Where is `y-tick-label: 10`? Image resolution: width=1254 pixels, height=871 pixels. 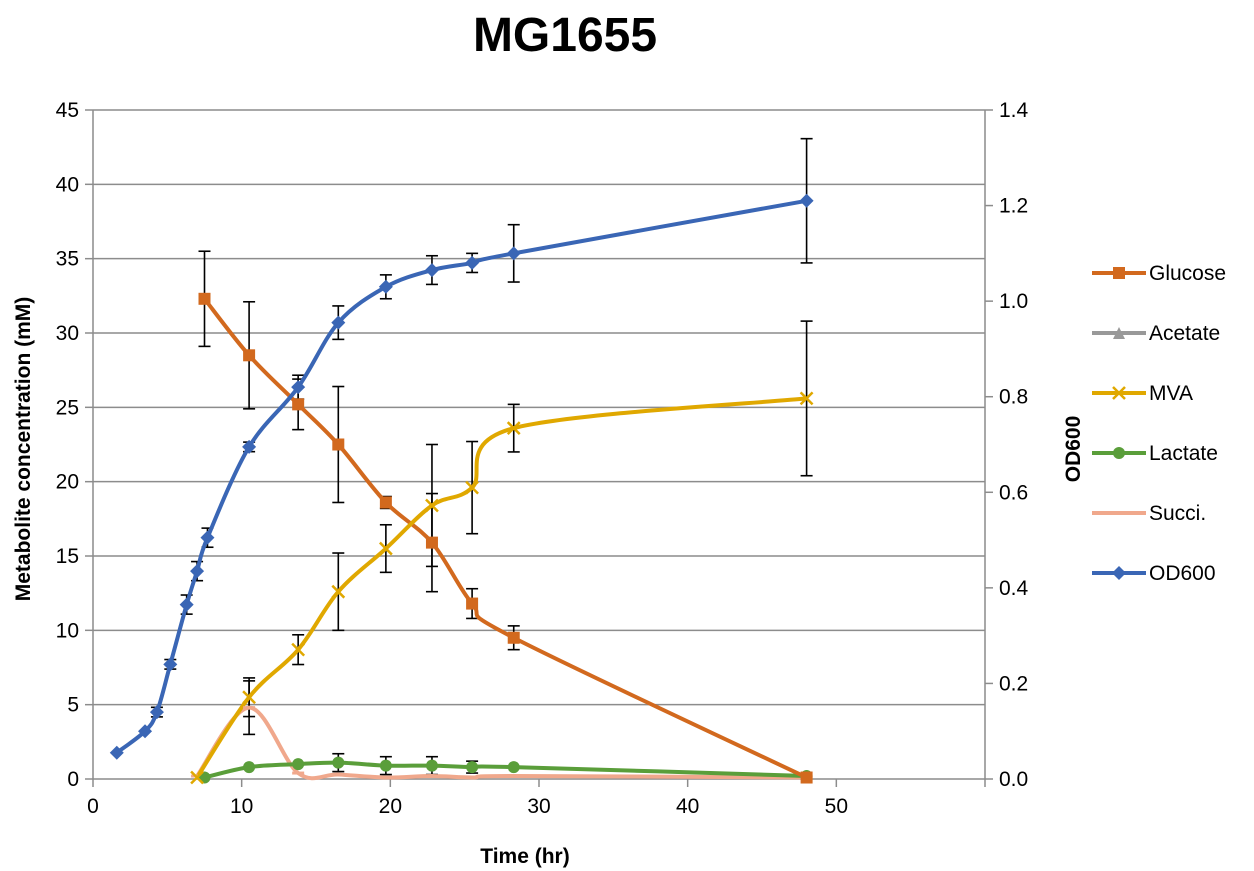 y-tick-label: 10 is located at coordinates (67, 630).